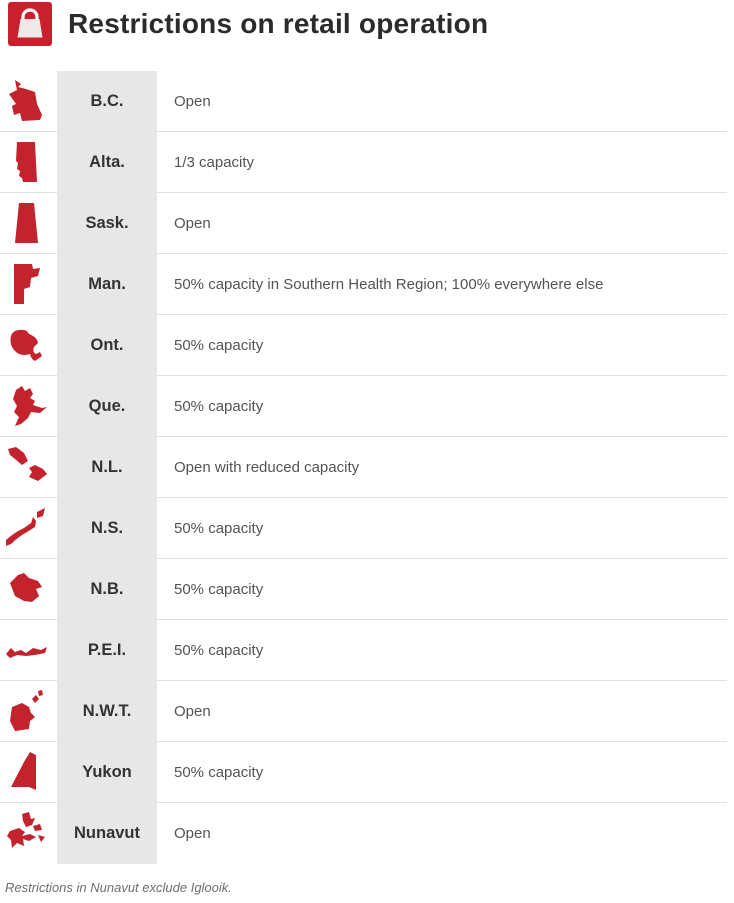 This screenshot has height=903, width=734. What do you see at coordinates (278, 23) in the screenshot?
I see `page-title: Restrictions on retail operation` at bounding box center [278, 23].